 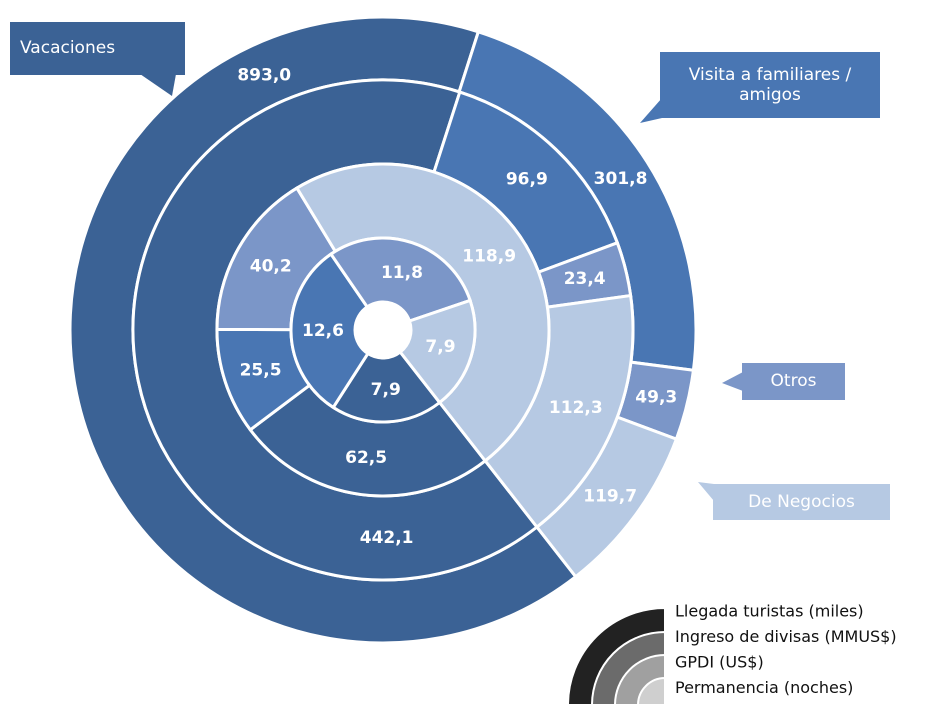 I want to click on callout-label: Visita a familiares / amigos, so click(x=770, y=85).